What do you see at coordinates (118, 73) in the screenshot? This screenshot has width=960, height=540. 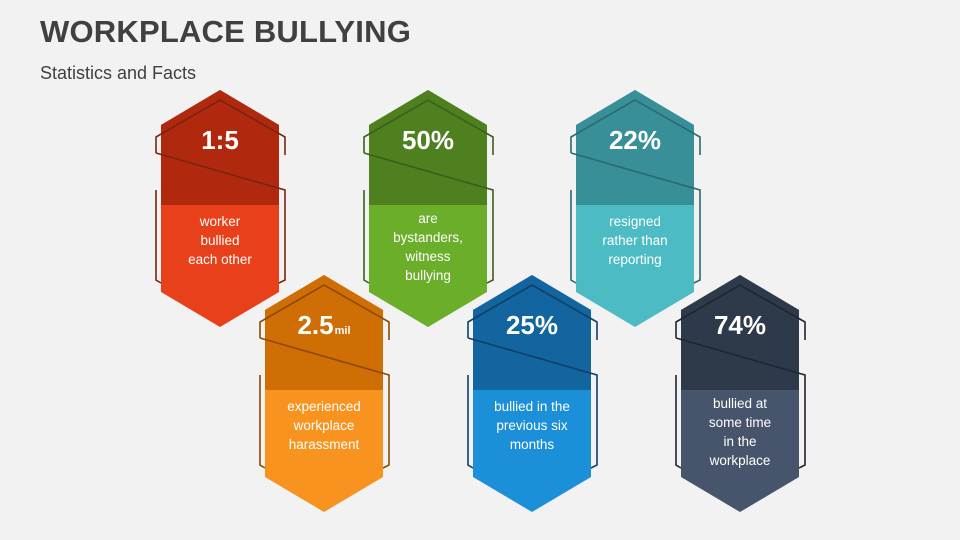 I see `slide-subtitle: Statistics and Facts` at bounding box center [118, 73].